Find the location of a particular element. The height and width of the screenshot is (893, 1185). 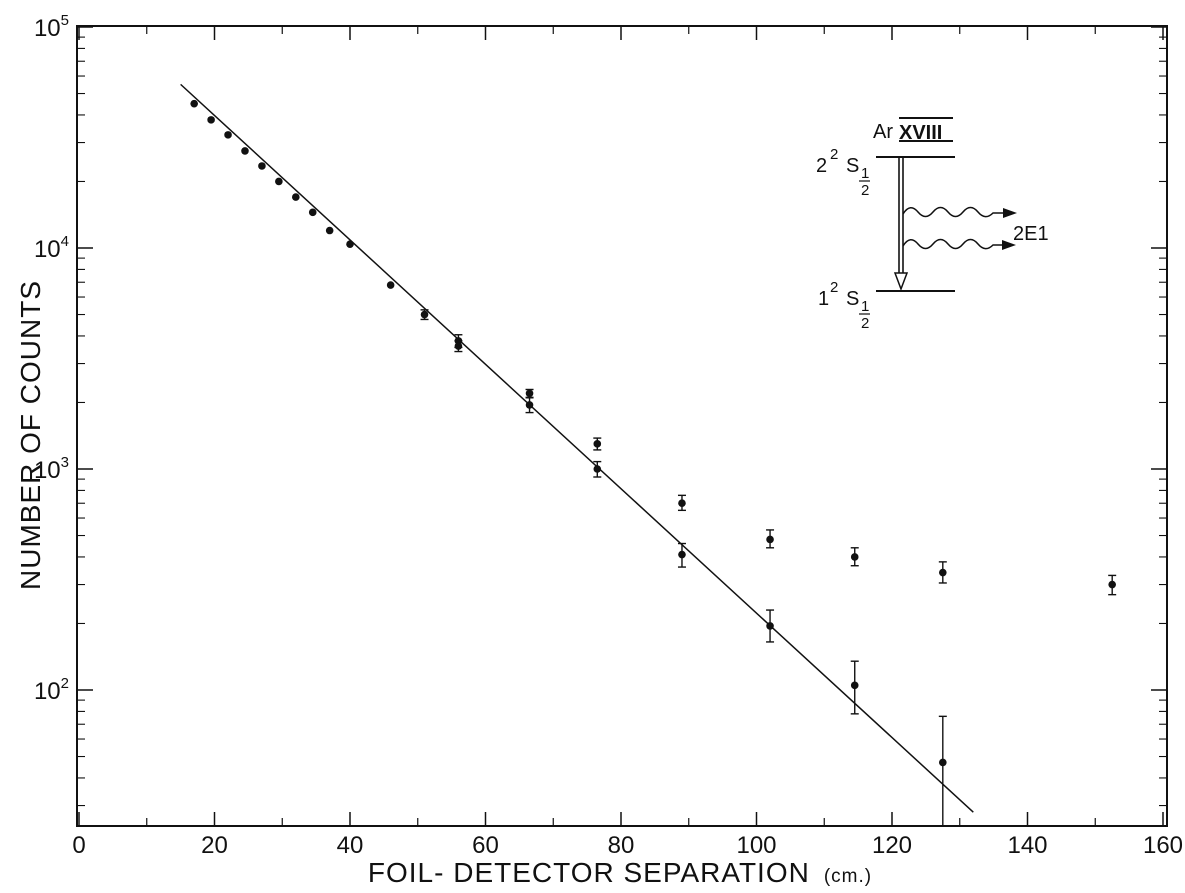

photon-arrowhead-lower is located at coordinates (1009, 245).